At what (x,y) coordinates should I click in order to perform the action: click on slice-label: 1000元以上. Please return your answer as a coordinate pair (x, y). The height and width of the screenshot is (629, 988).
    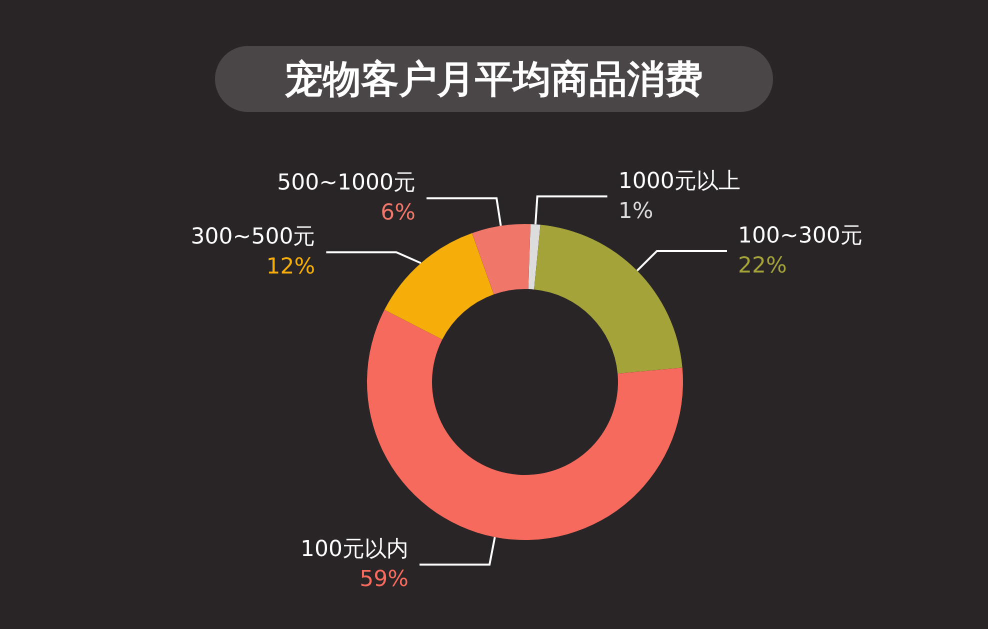
    Looking at the image, I should click on (679, 181).